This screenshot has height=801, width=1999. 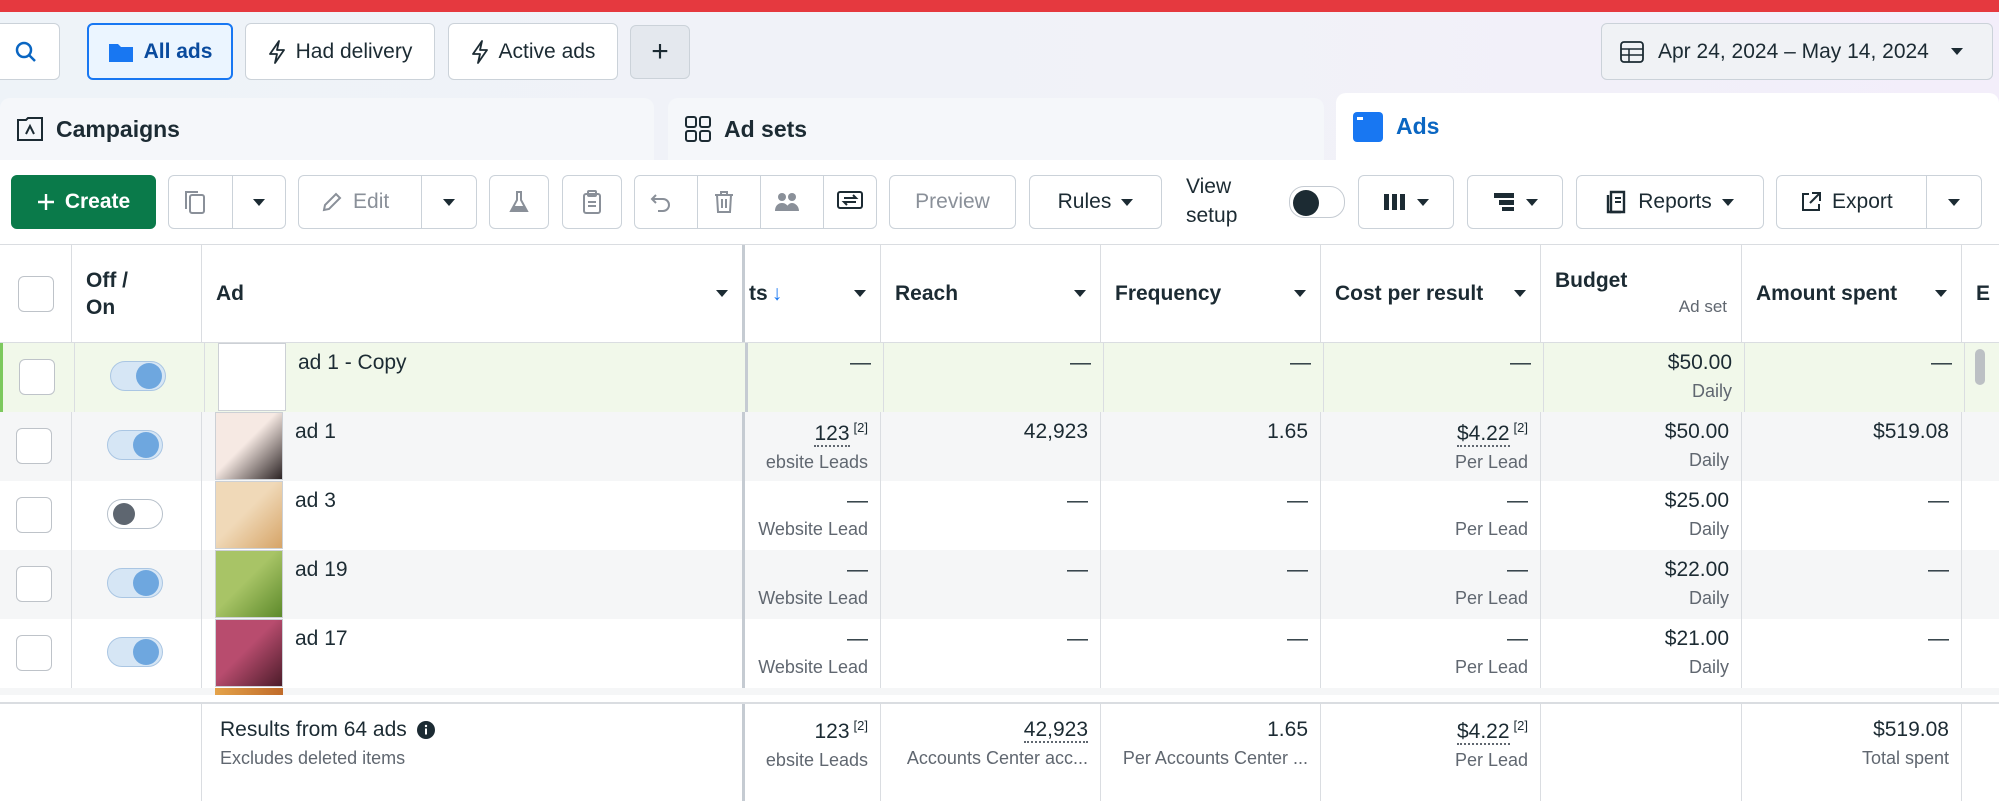 I want to click on ab-test-button, so click(x=519, y=202).